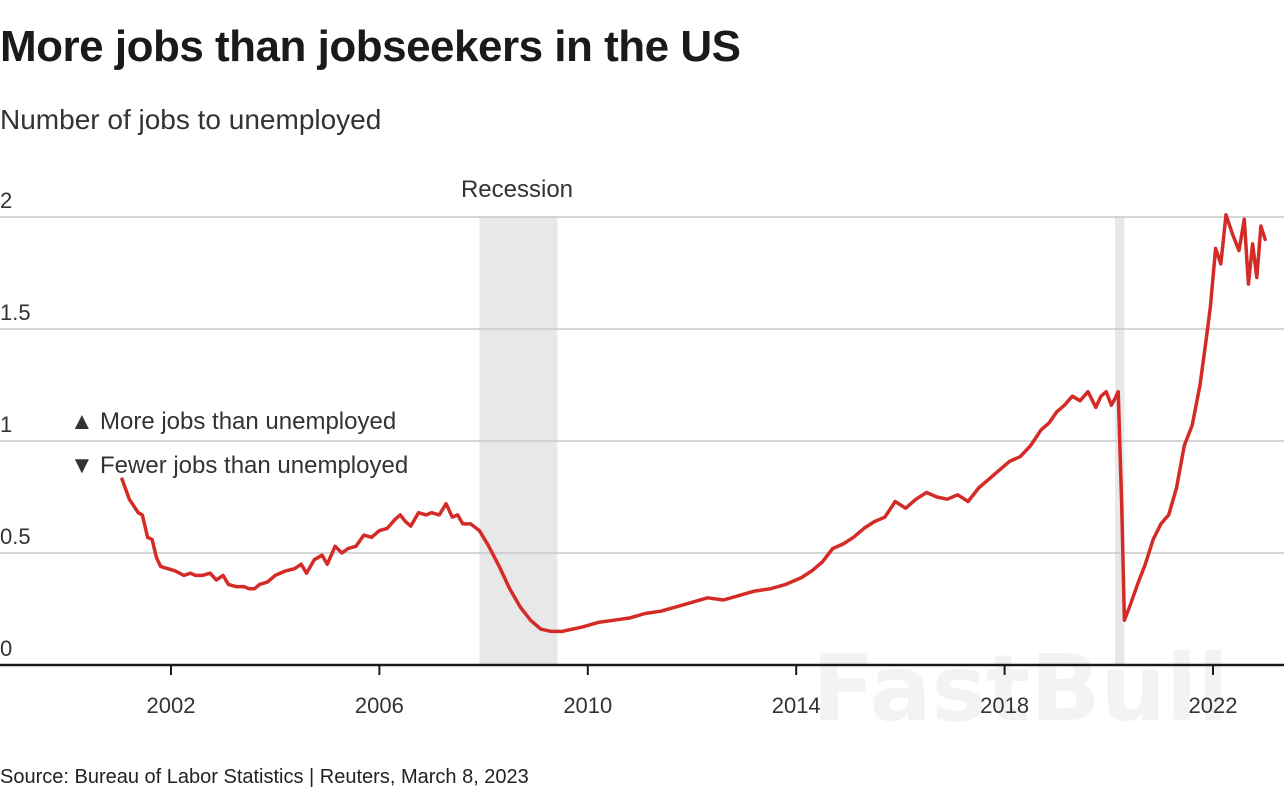  What do you see at coordinates (370, 46) in the screenshot?
I see `chart-title: More jobs than jobseekers in the US` at bounding box center [370, 46].